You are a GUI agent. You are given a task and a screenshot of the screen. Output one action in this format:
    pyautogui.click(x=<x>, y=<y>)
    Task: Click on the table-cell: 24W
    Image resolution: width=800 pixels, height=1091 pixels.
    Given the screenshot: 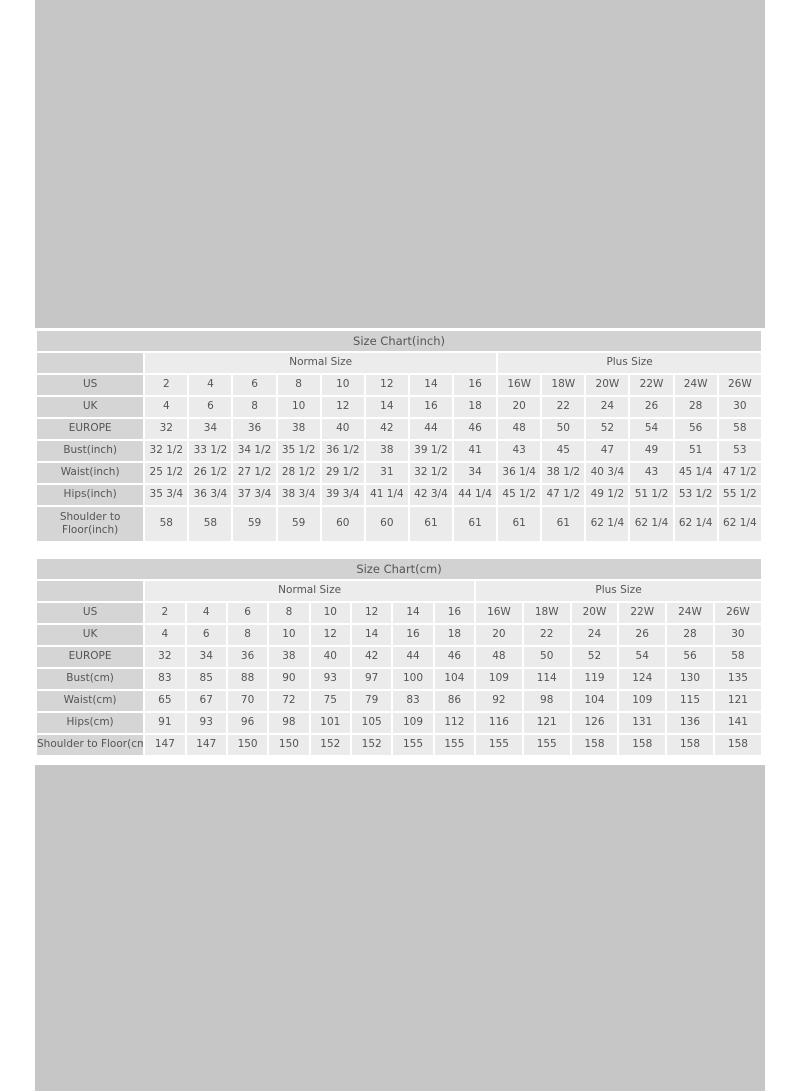 What is the action you would take?
    pyautogui.click(x=695, y=386)
    